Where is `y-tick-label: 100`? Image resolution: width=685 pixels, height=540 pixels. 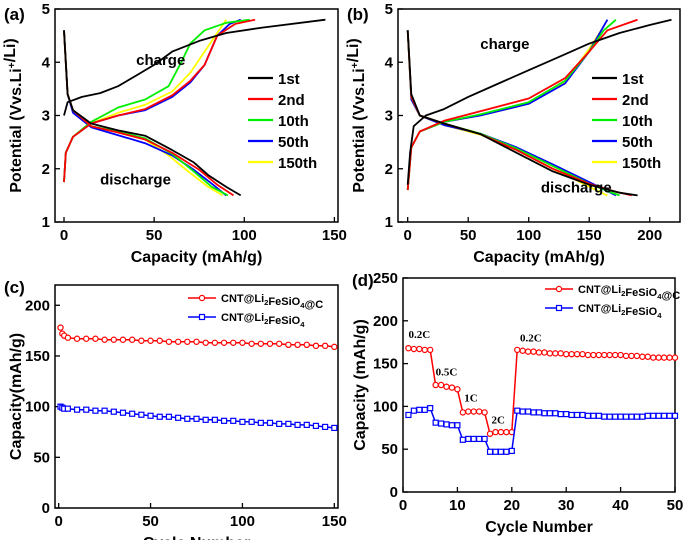 y-tick-label: 100 is located at coordinates (385, 406).